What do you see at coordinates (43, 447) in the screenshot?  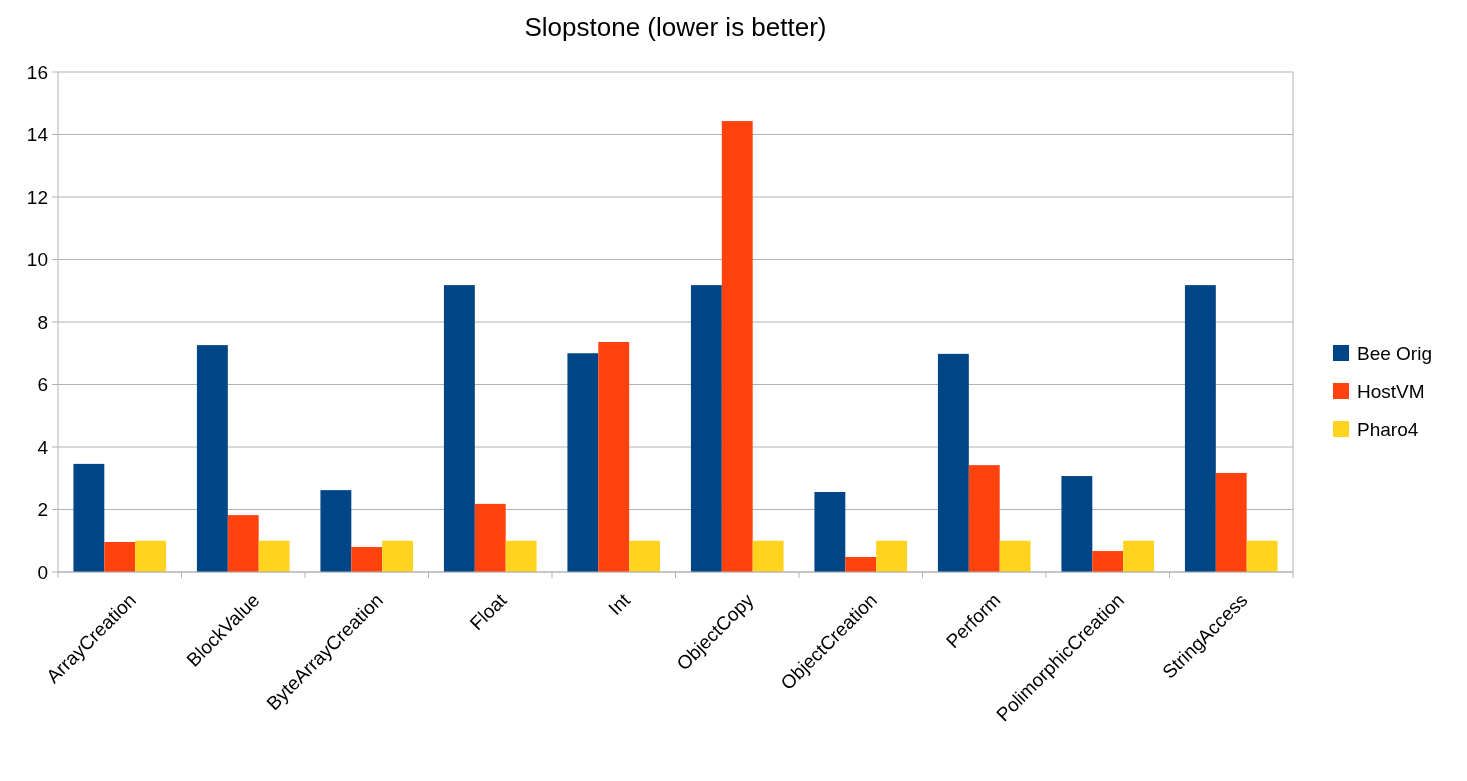 I see `y-tick-label: 4` at bounding box center [43, 447].